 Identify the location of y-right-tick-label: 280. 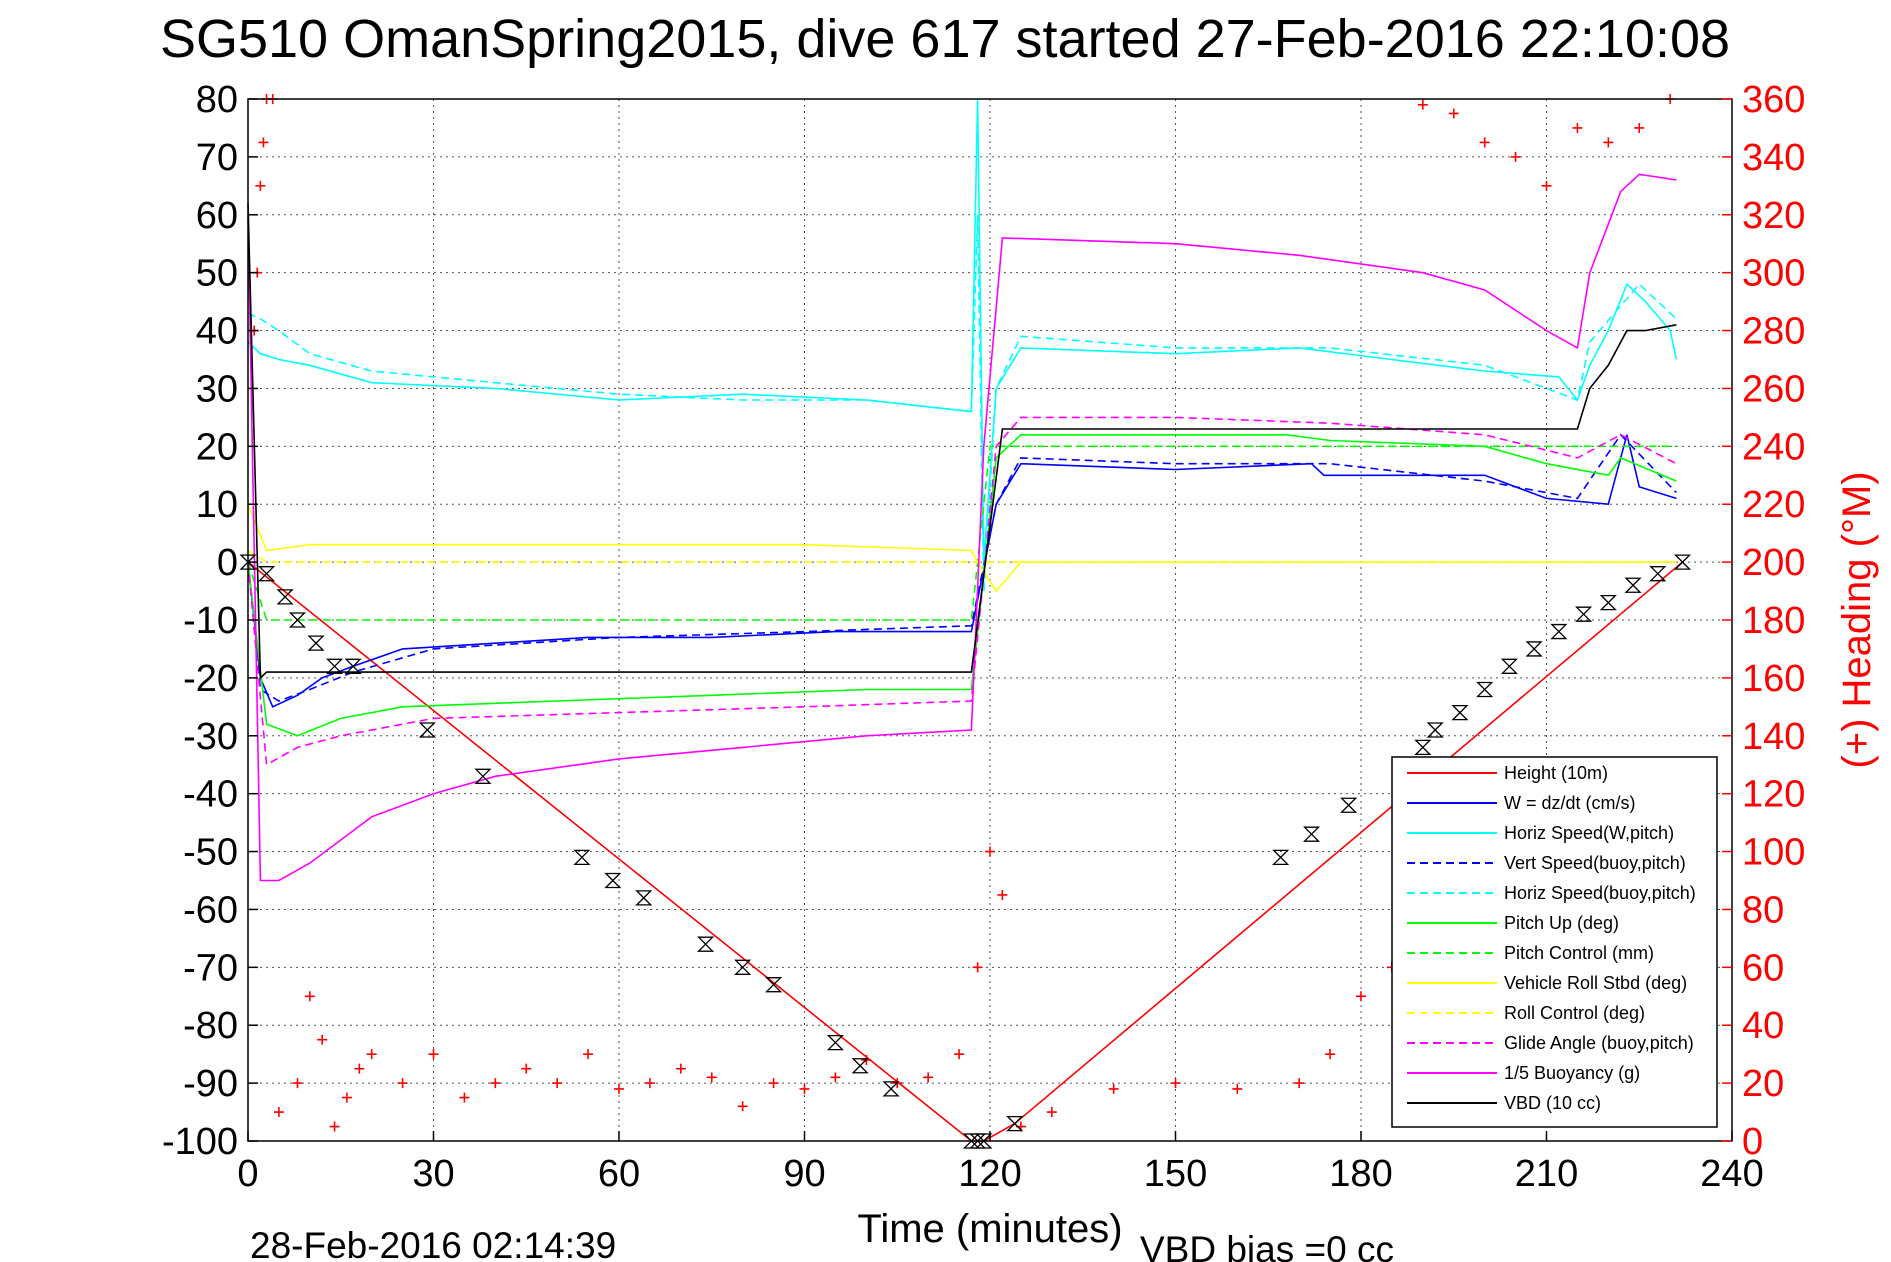
(1773, 332).